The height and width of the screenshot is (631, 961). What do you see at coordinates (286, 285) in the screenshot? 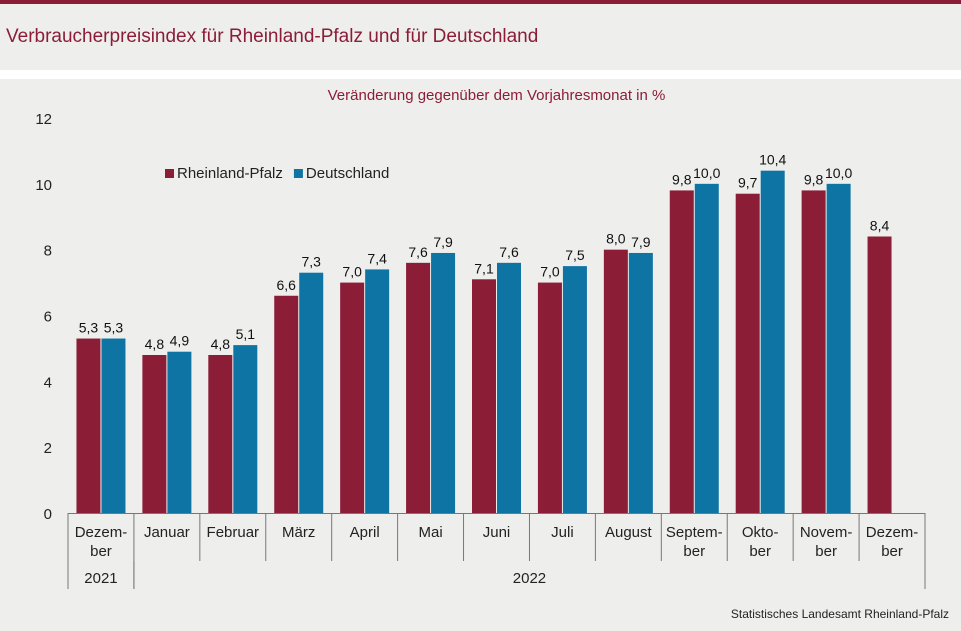
I see `data-label: 6,6` at bounding box center [286, 285].